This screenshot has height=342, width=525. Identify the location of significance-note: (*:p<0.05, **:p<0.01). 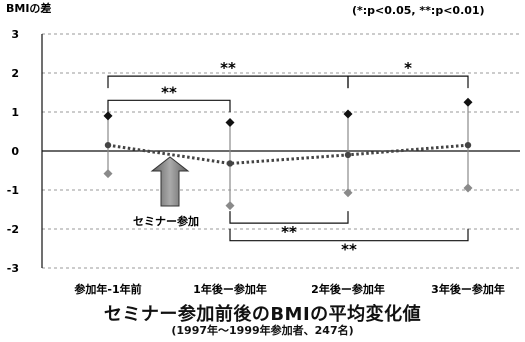
(418, 10).